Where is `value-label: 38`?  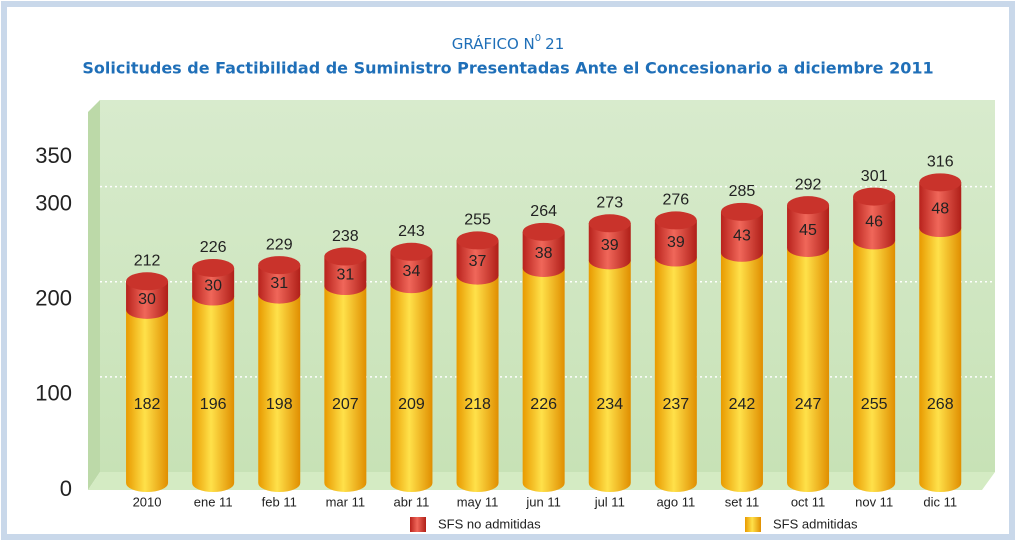
value-label: 38 is located at coordinates (544, 253).